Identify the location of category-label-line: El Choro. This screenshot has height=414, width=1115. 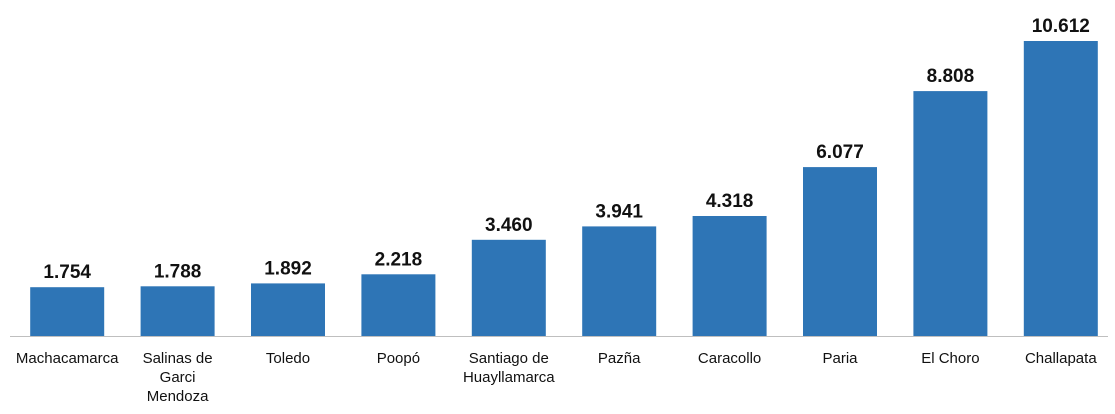
(950, 358).